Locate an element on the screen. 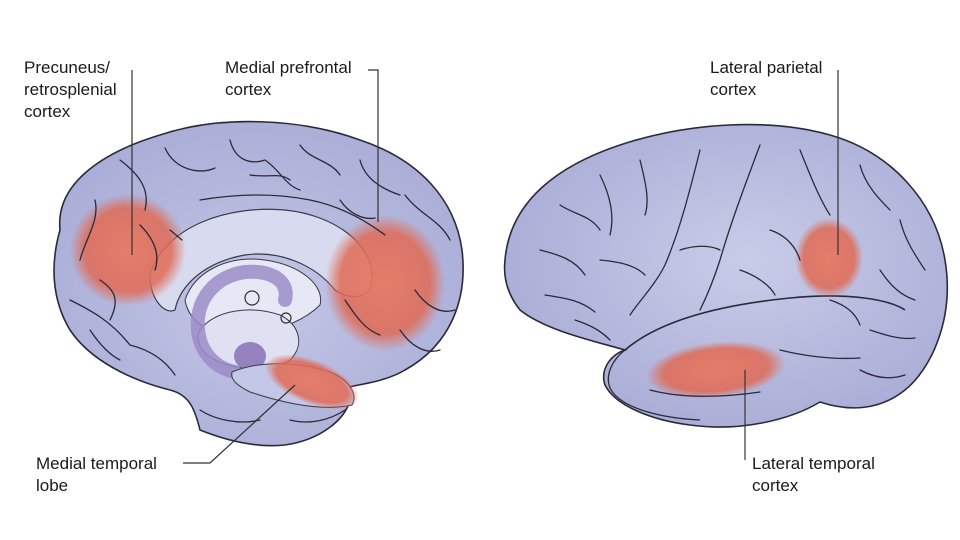  lateral-temporal-highlight is located at coordinates (716, 370).